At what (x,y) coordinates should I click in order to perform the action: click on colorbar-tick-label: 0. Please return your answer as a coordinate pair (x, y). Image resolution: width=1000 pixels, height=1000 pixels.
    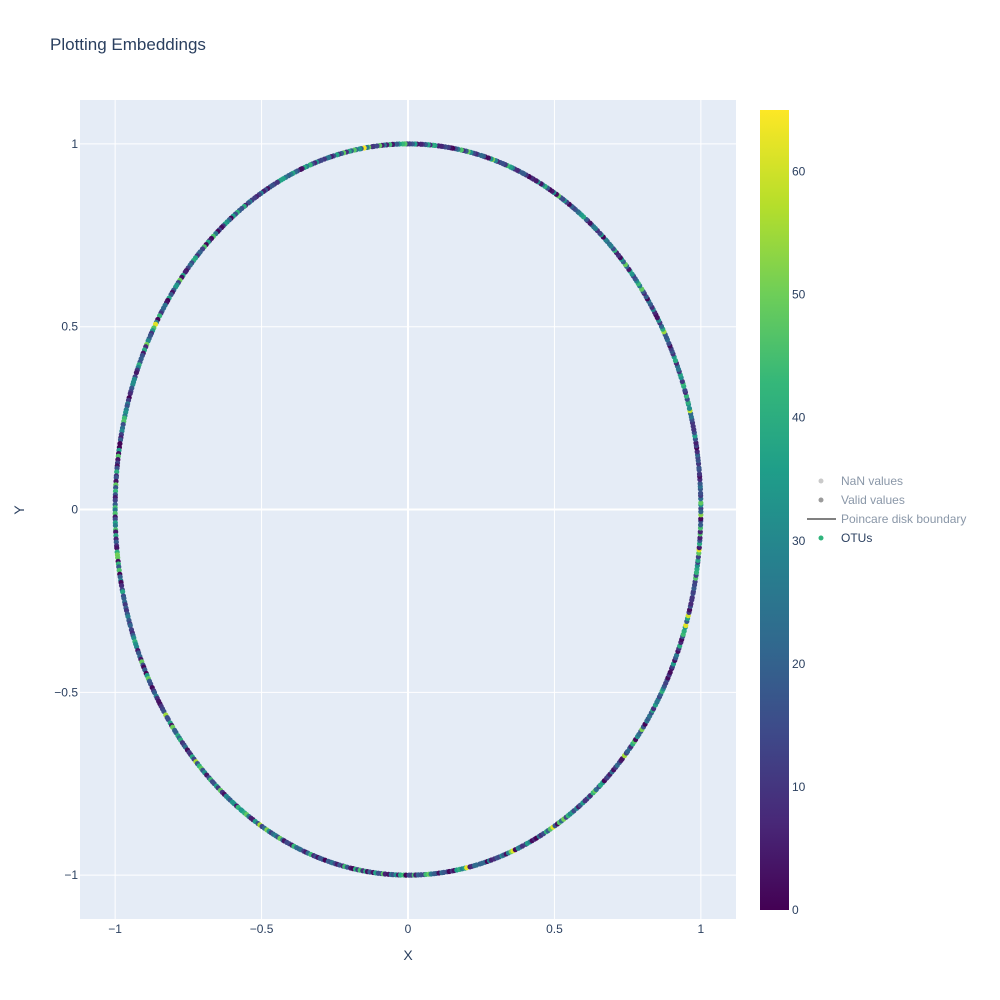
    Looking at the image, I should click on (795, 910).